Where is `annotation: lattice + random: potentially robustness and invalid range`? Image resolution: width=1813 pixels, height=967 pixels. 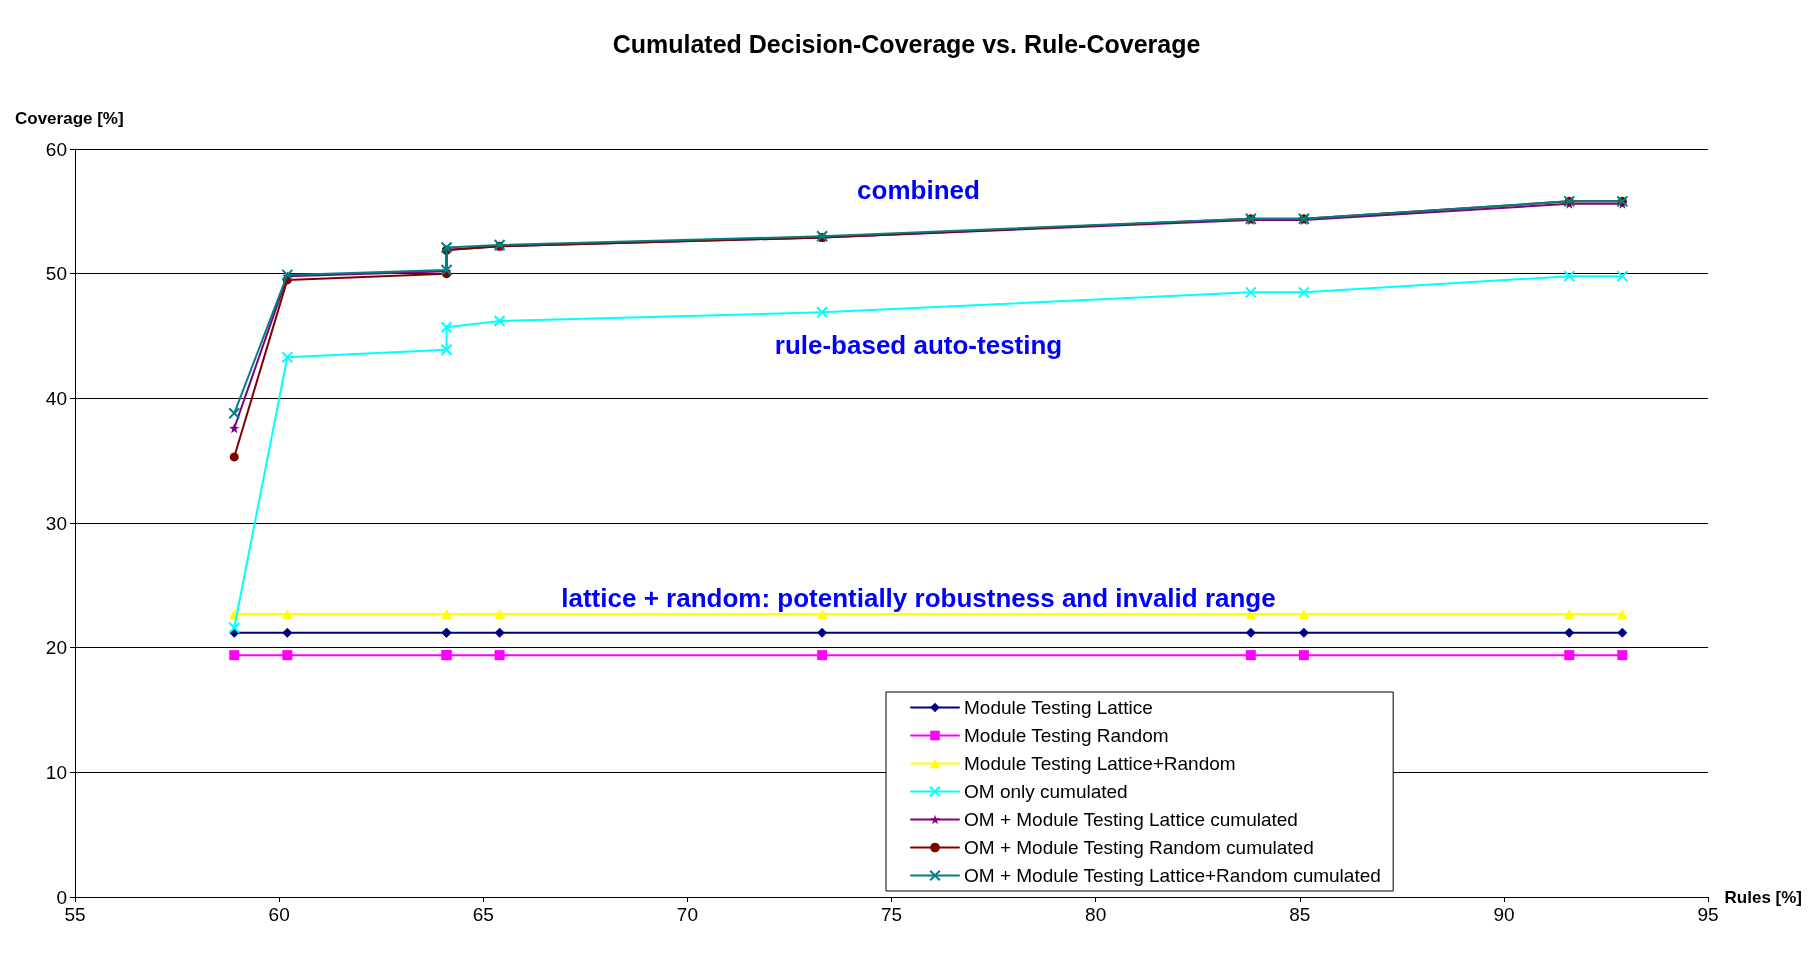 annotation: lattice + random: potentially robustness and invalid range is located at coordinates (918, 597).